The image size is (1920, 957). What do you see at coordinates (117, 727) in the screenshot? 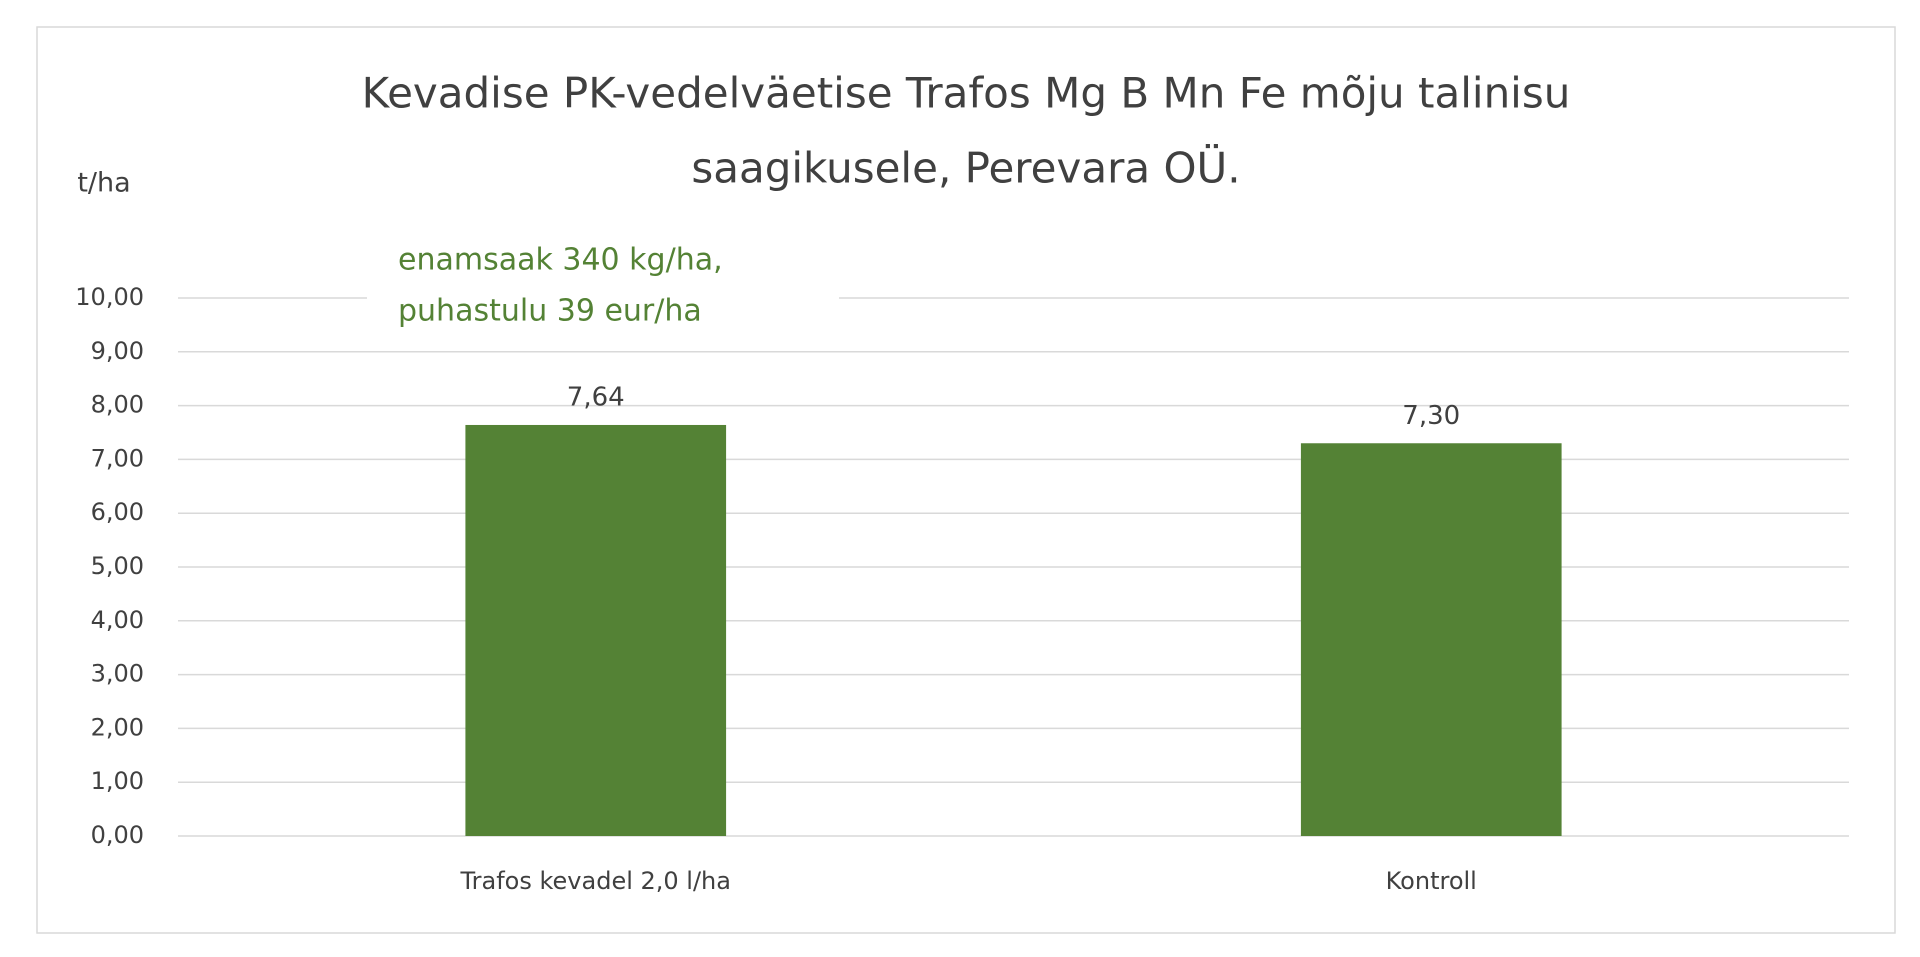
I see `y-tick-label: 2,00` at bounding box center [117, 727].